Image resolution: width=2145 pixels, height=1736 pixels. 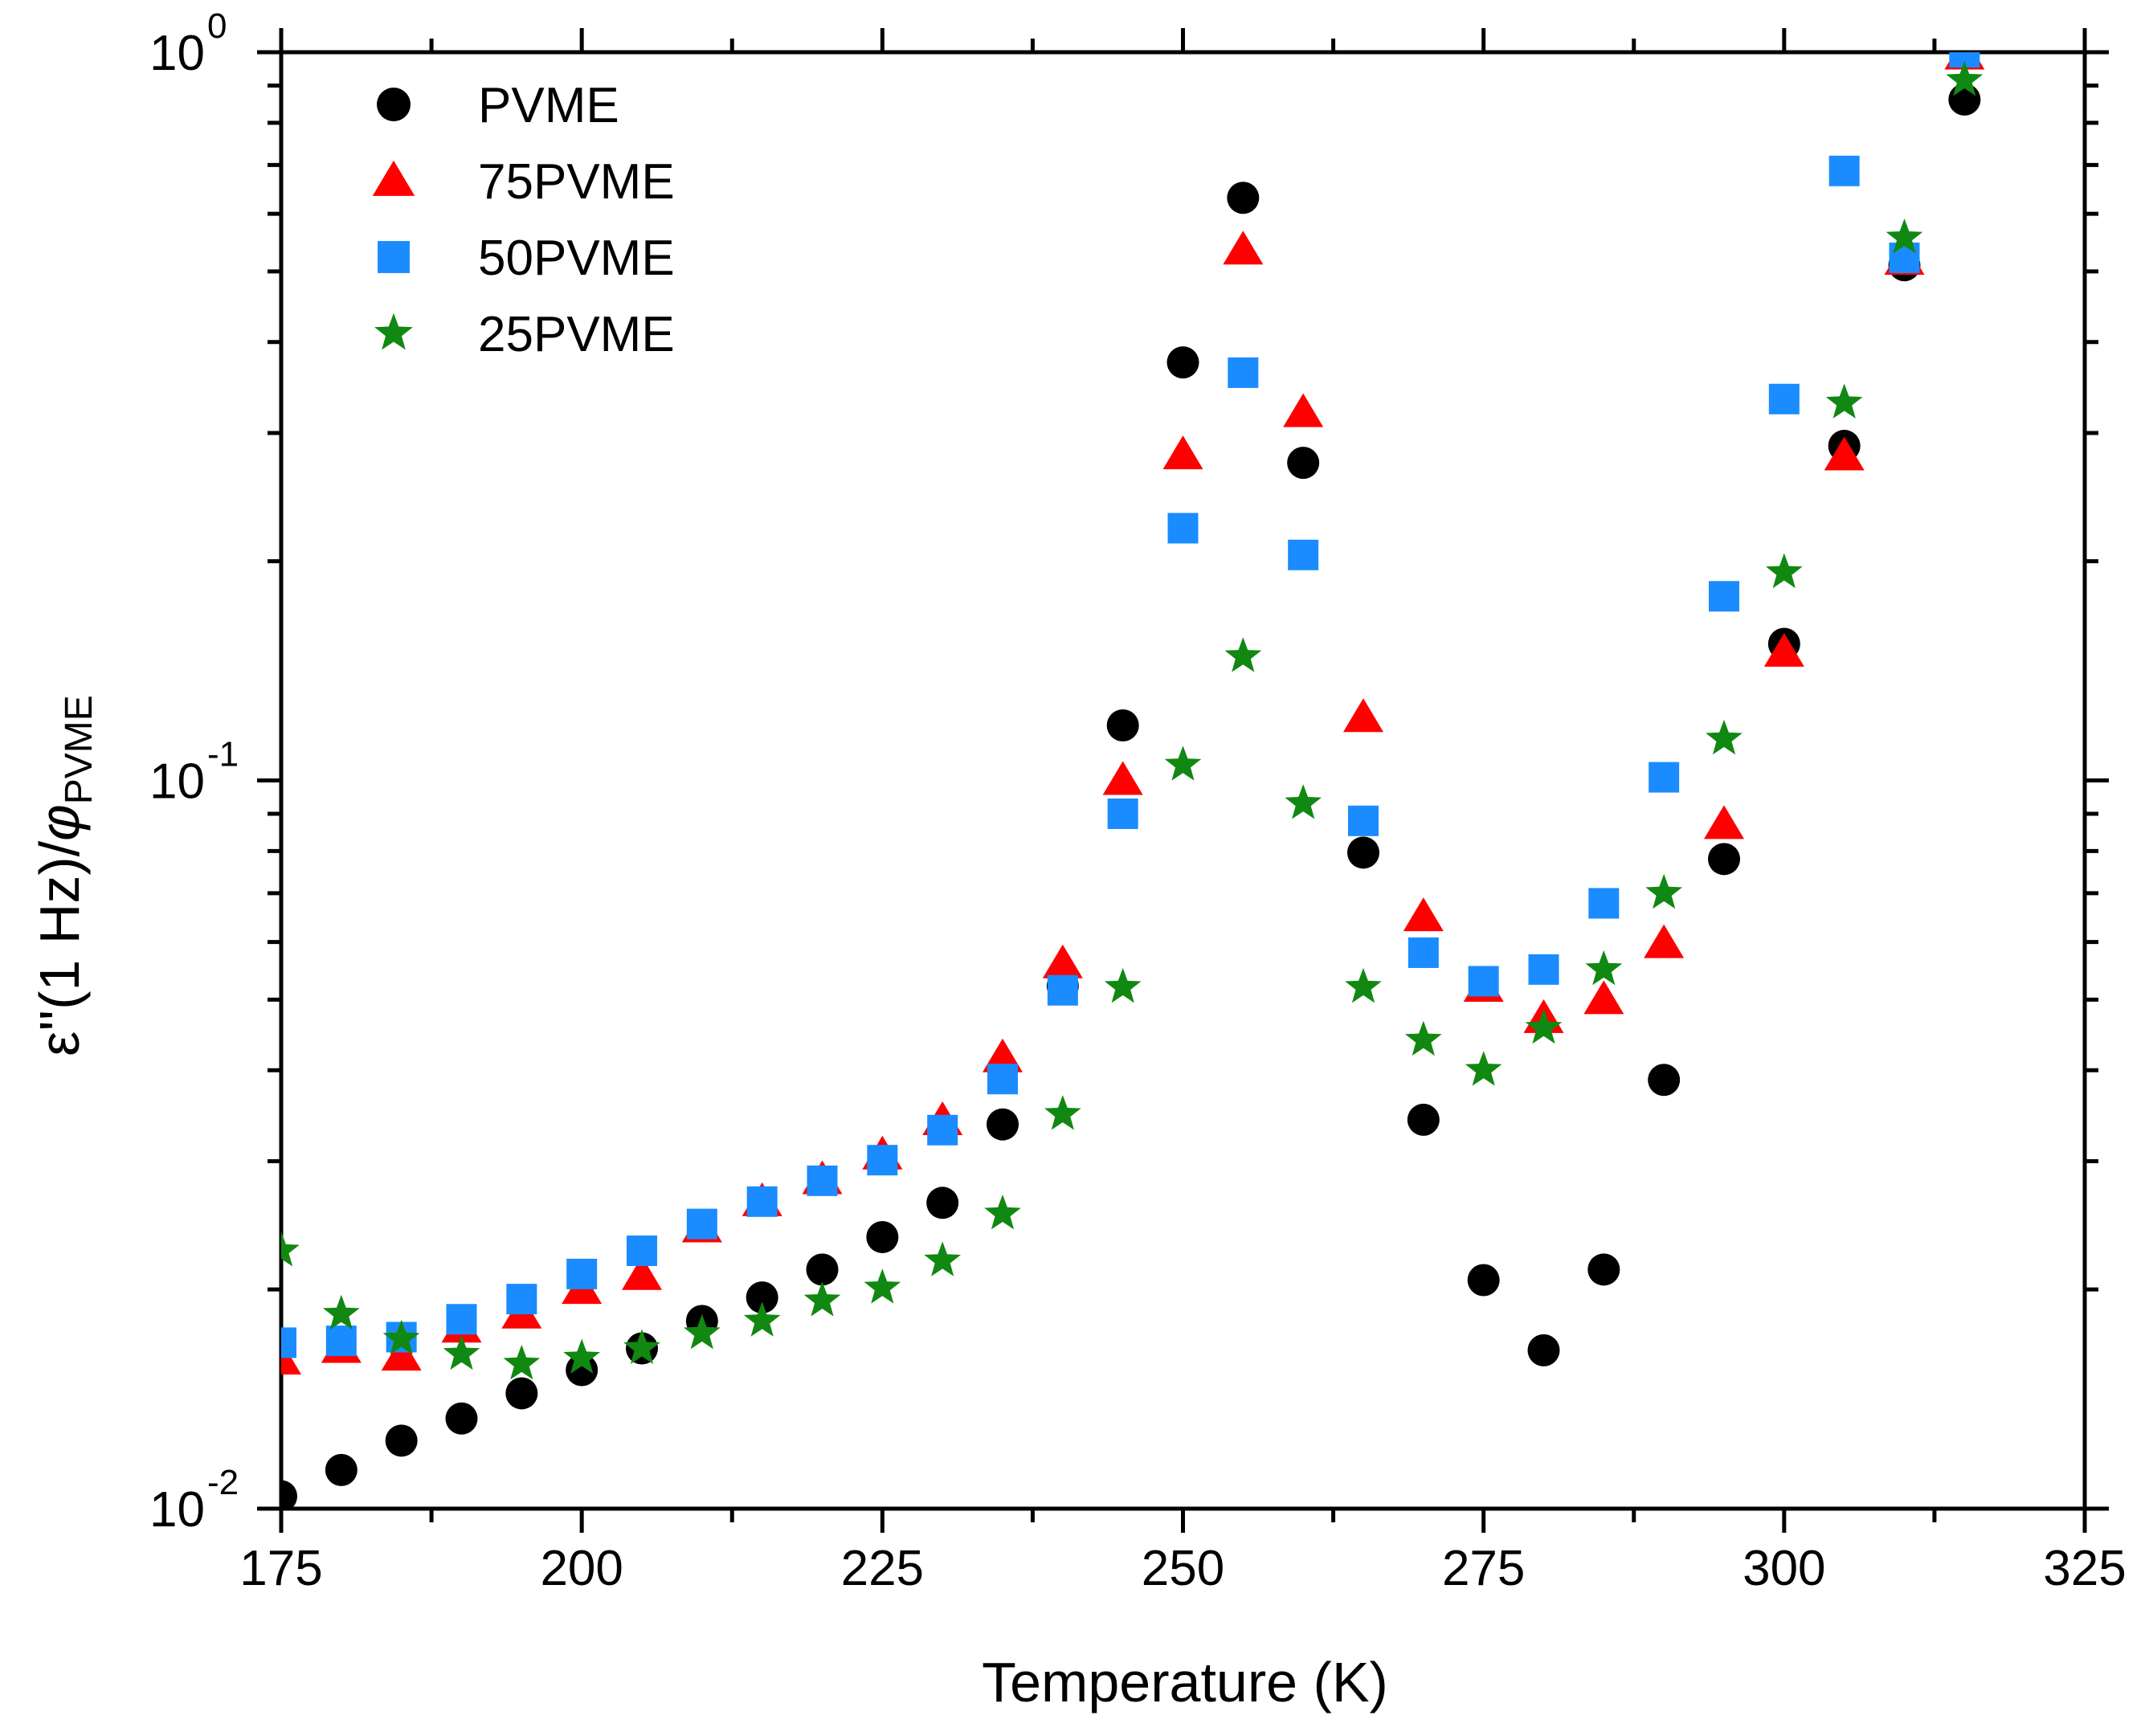 What do you see at coordinates (1784, 1568) in the screenshot?
I see `x-tick-label: 300` at bounding box center [1784, 1568].